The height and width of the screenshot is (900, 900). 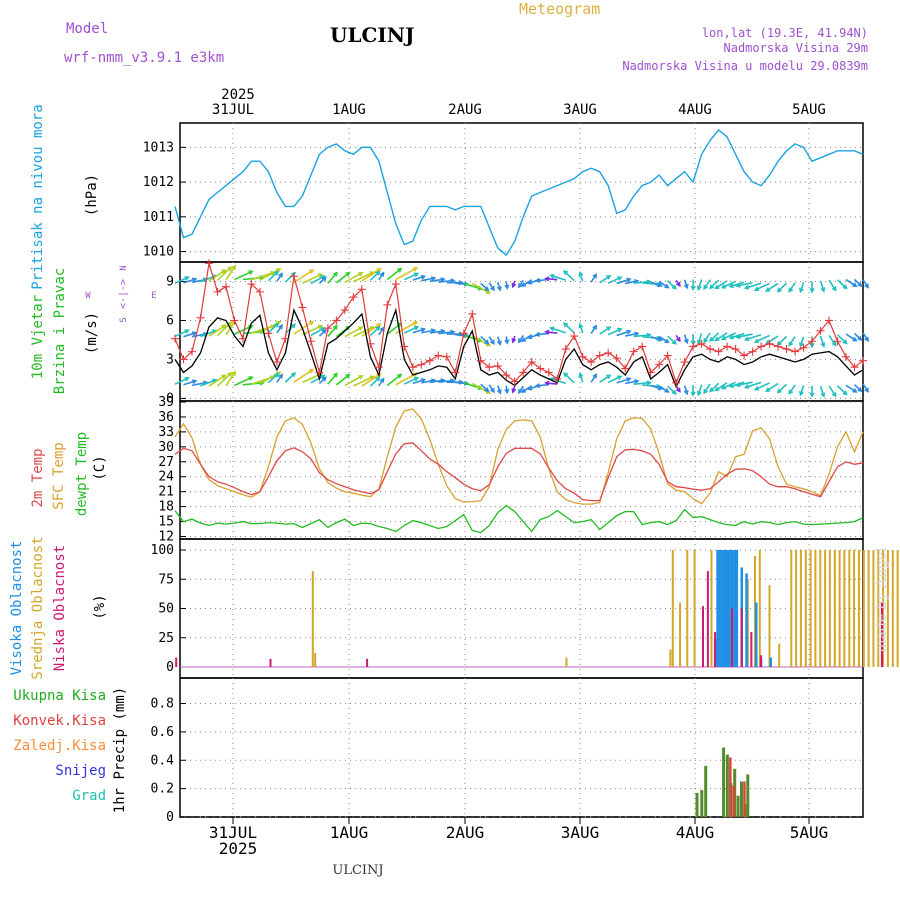 What do you see at coordinates (521, 782) in the screenshot?
I see `precip-series` at bounding box center [521, 782].